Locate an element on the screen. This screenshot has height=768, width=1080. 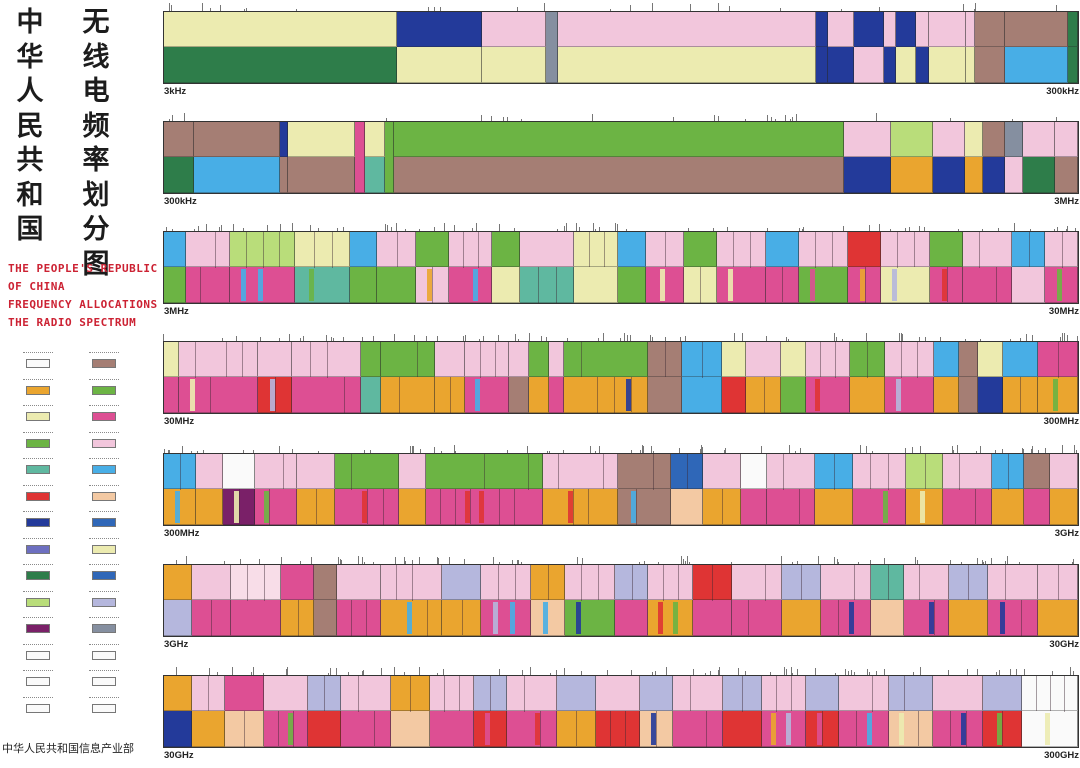
frequency-band-row: 3MHz 30MHz is located at coordinates (621, 272).